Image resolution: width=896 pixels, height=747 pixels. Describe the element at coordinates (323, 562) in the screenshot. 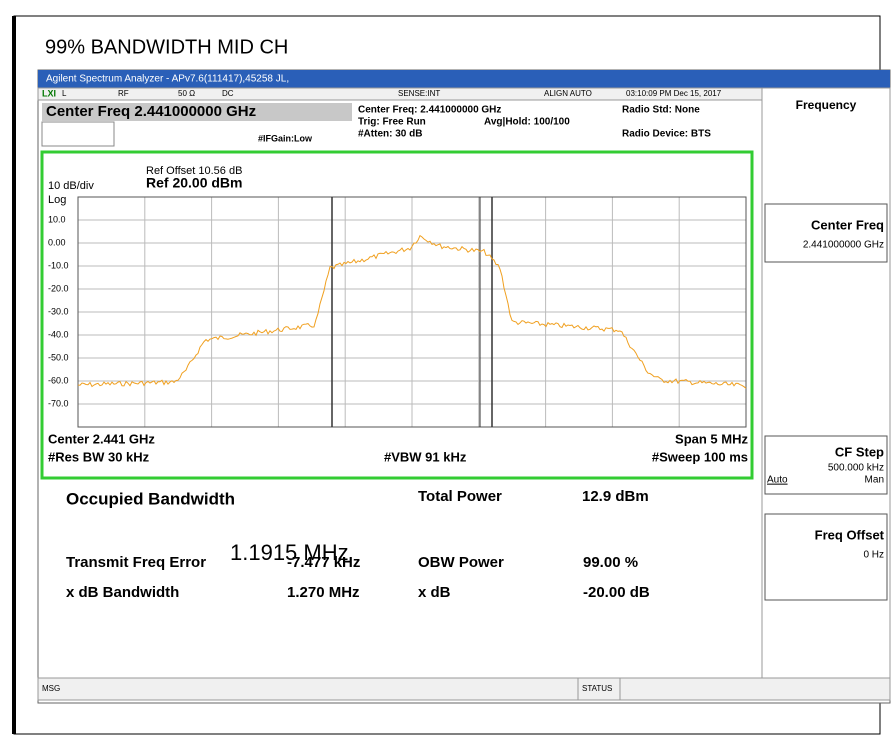

I see `result-value: -7.477 kHz` at that location.